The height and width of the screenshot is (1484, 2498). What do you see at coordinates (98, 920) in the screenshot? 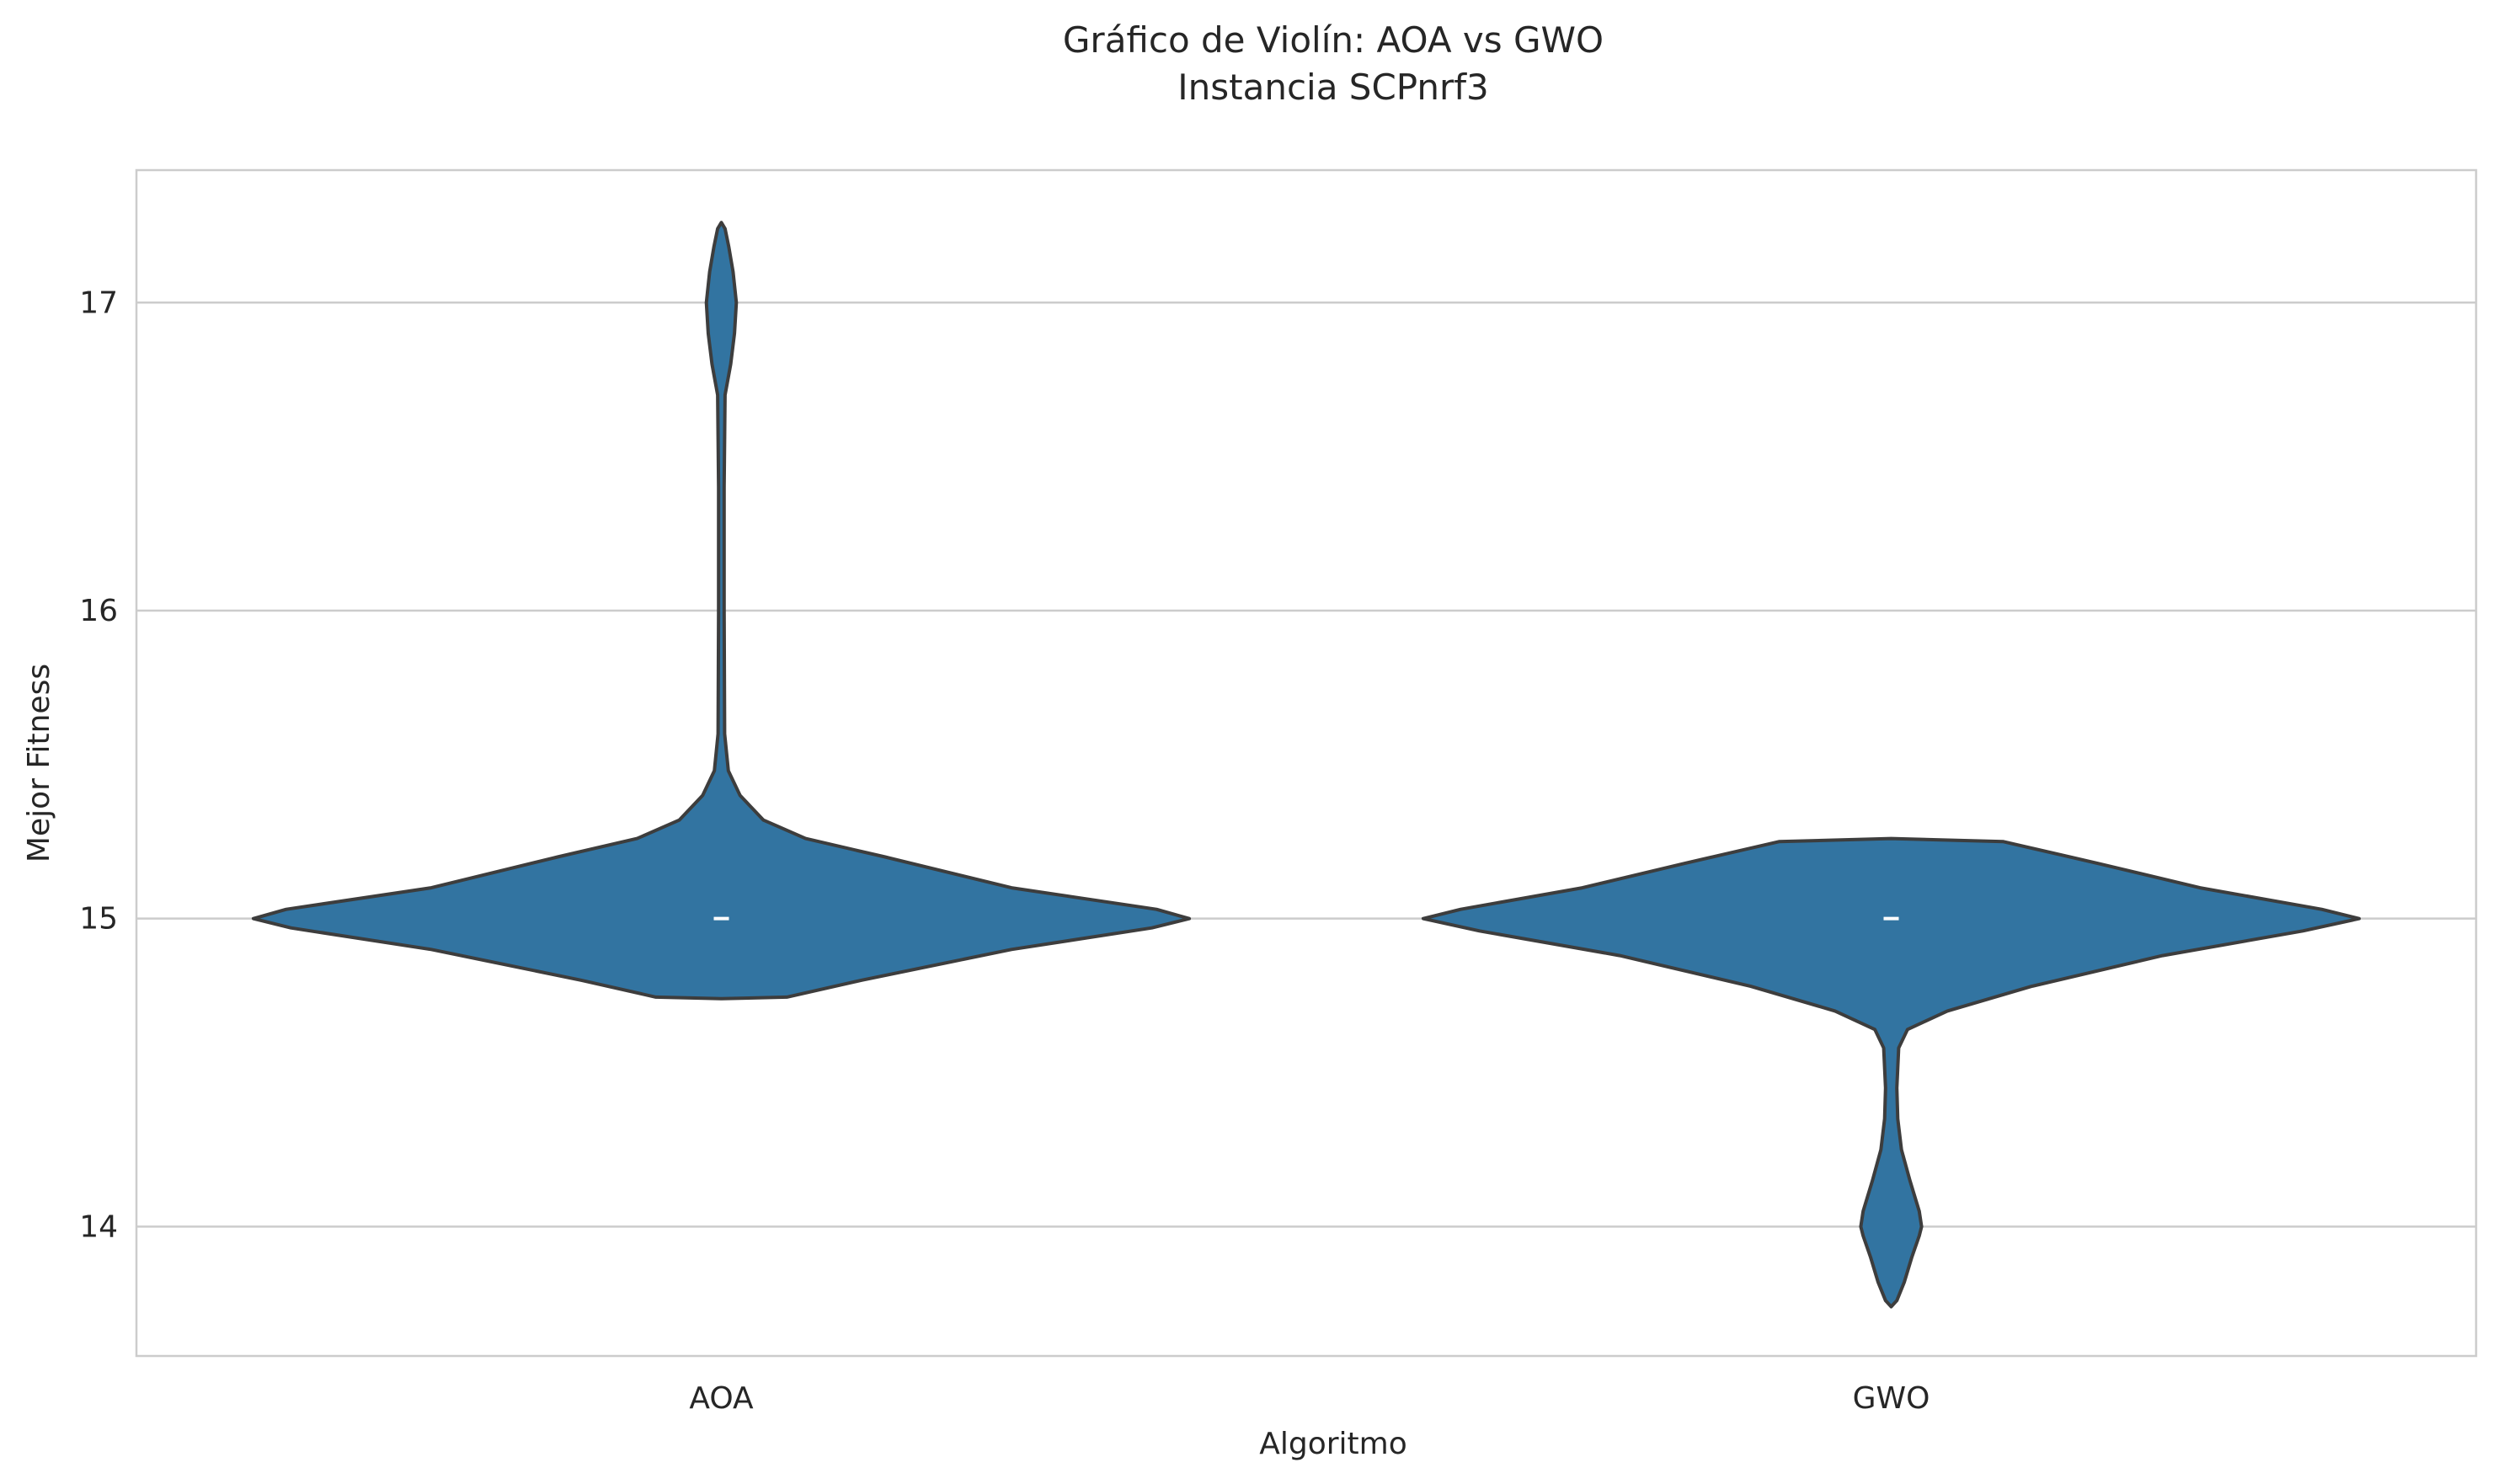
I see `y-tick-label: 15` at bounding box center [98, 920].